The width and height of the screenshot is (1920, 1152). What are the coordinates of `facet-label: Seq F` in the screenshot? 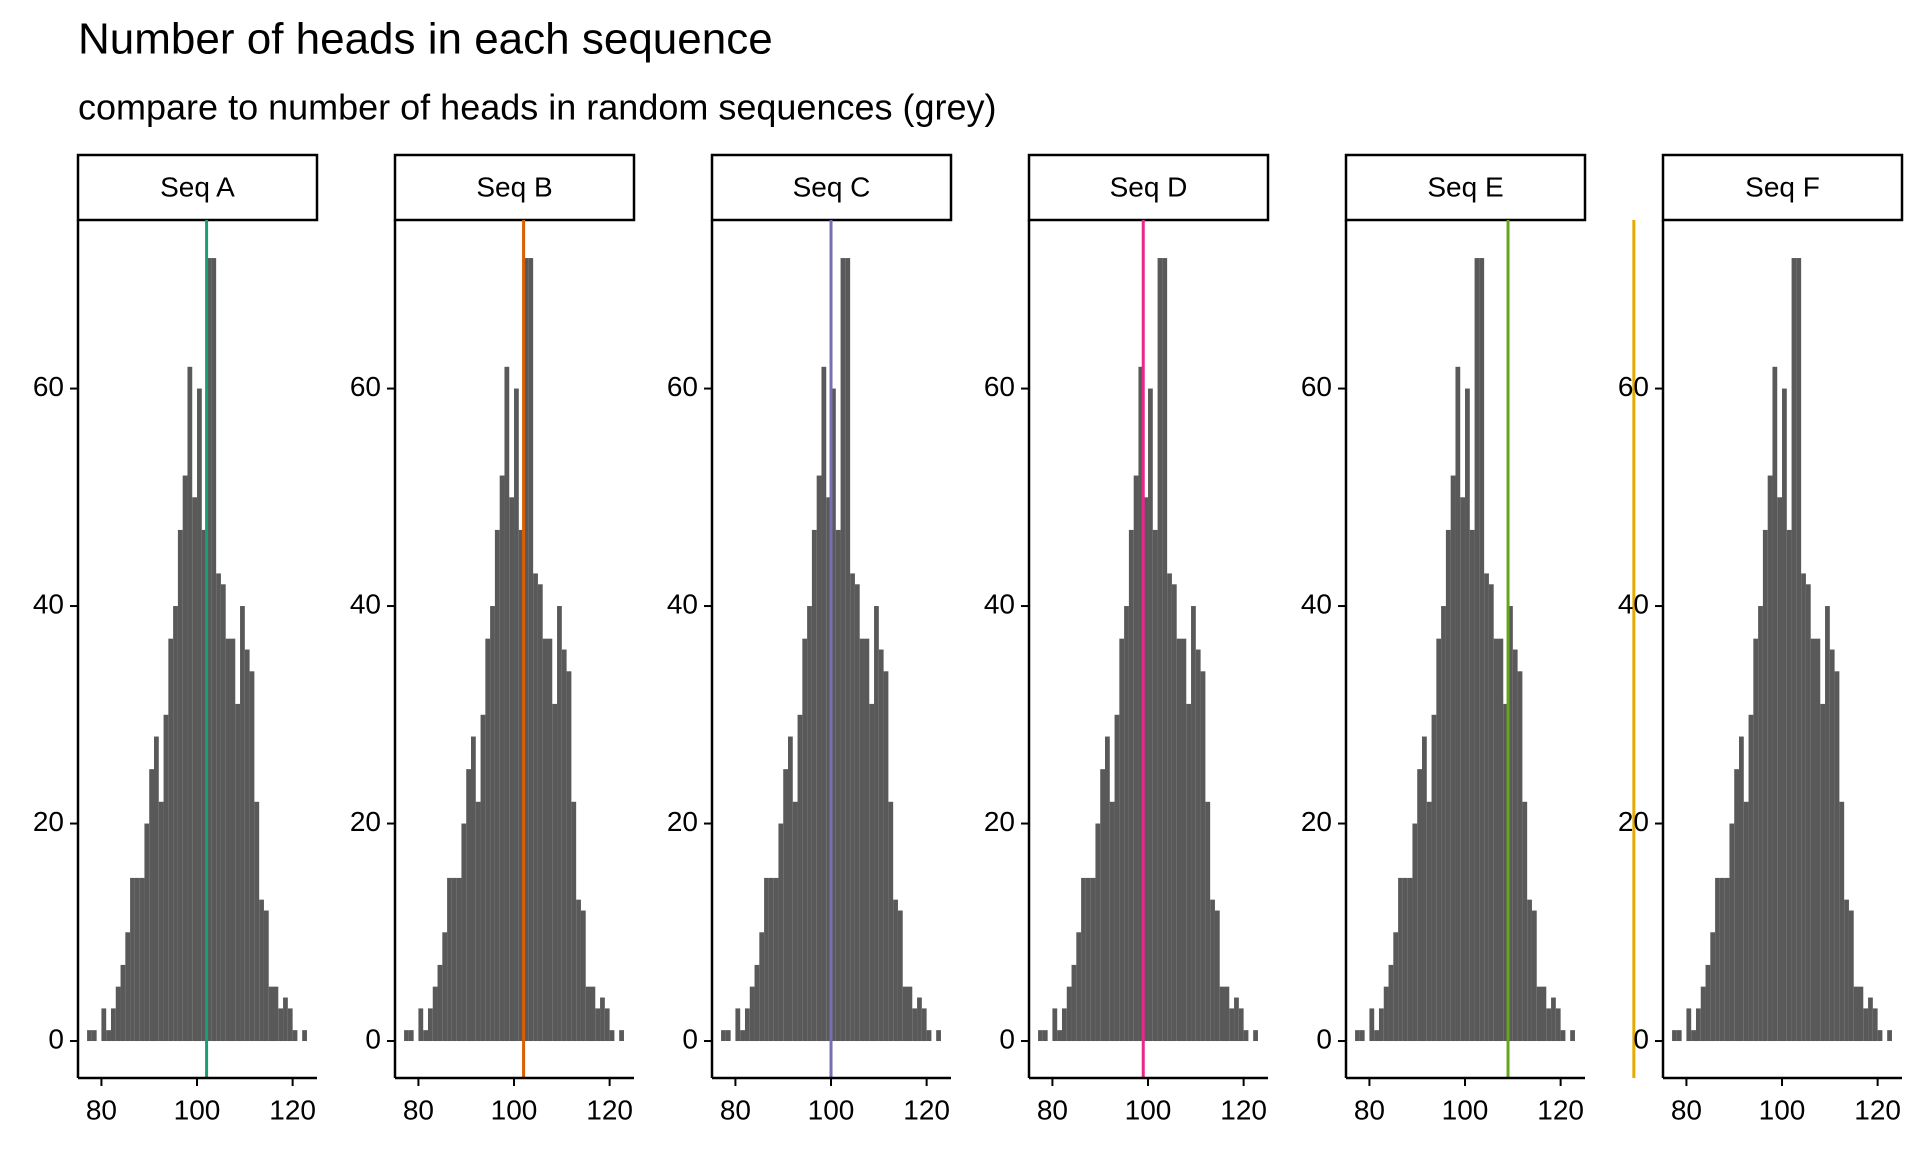 It's located at (1782, 186).